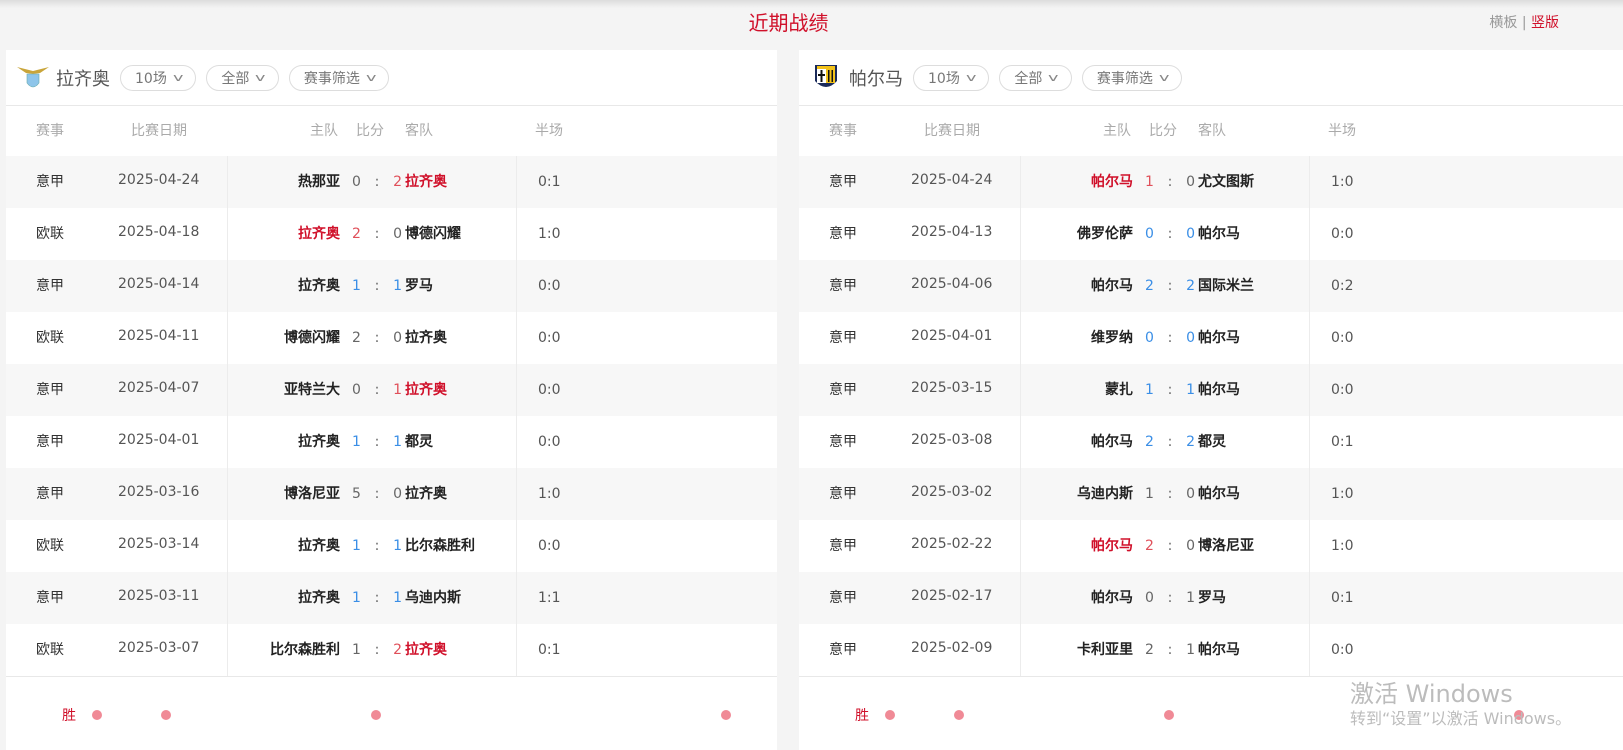 This screenshot has height=750, width=1623. I want to click on home-team: 维罗纳, so click(1112, 338).